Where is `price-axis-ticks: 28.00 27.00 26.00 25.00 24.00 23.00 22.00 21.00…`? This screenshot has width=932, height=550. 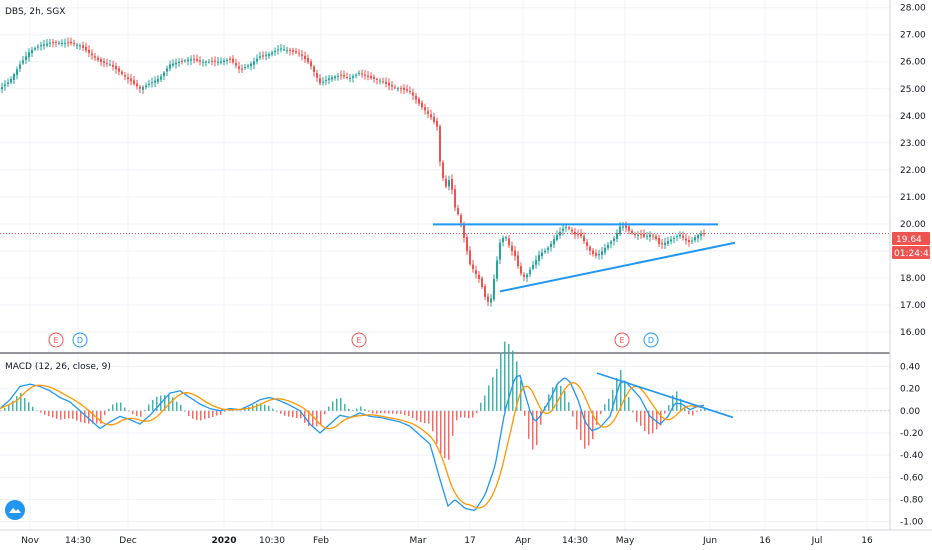
price-axis-ticks: 28.00 27.00 26.00 25.00 24.00 23.00 22.00 21.00… is located at coordinates (913, 171).